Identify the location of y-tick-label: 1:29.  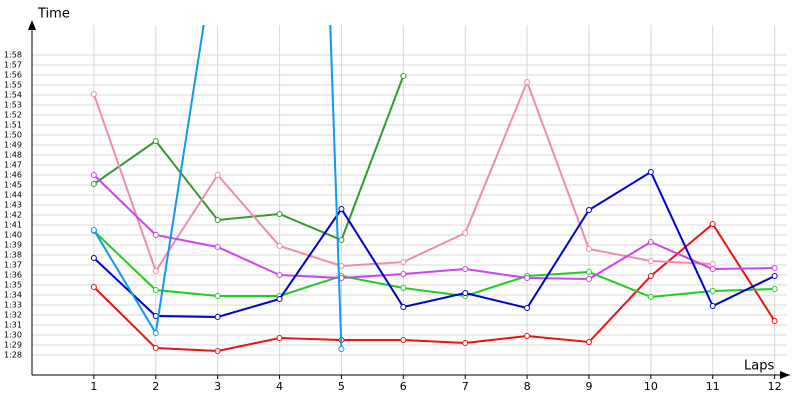
(13, 345).